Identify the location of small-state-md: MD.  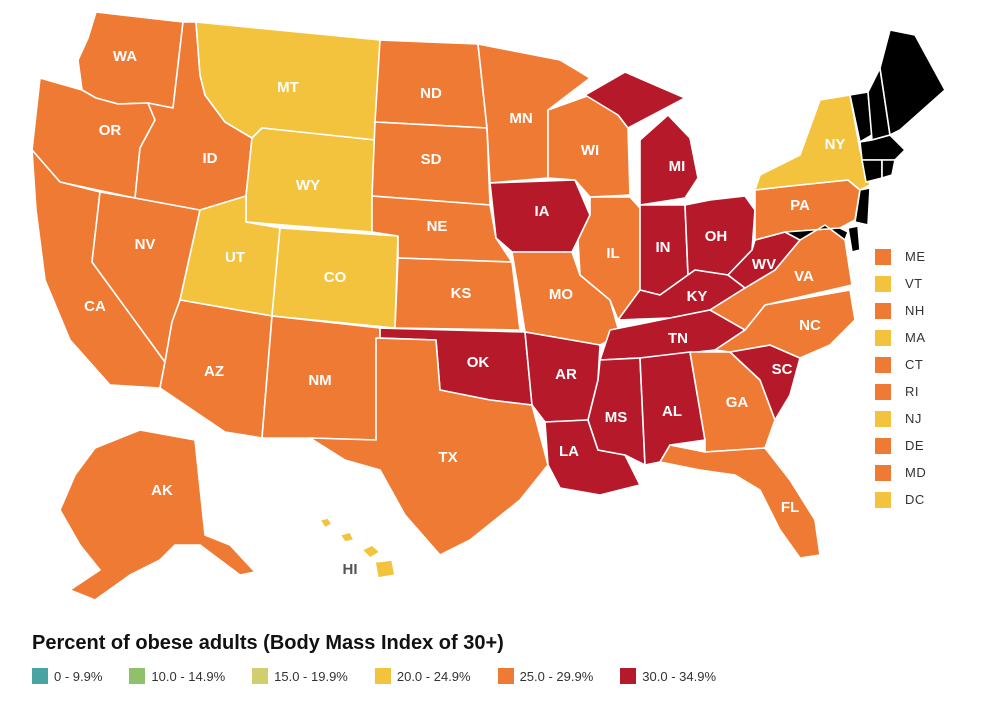
(925, 472).